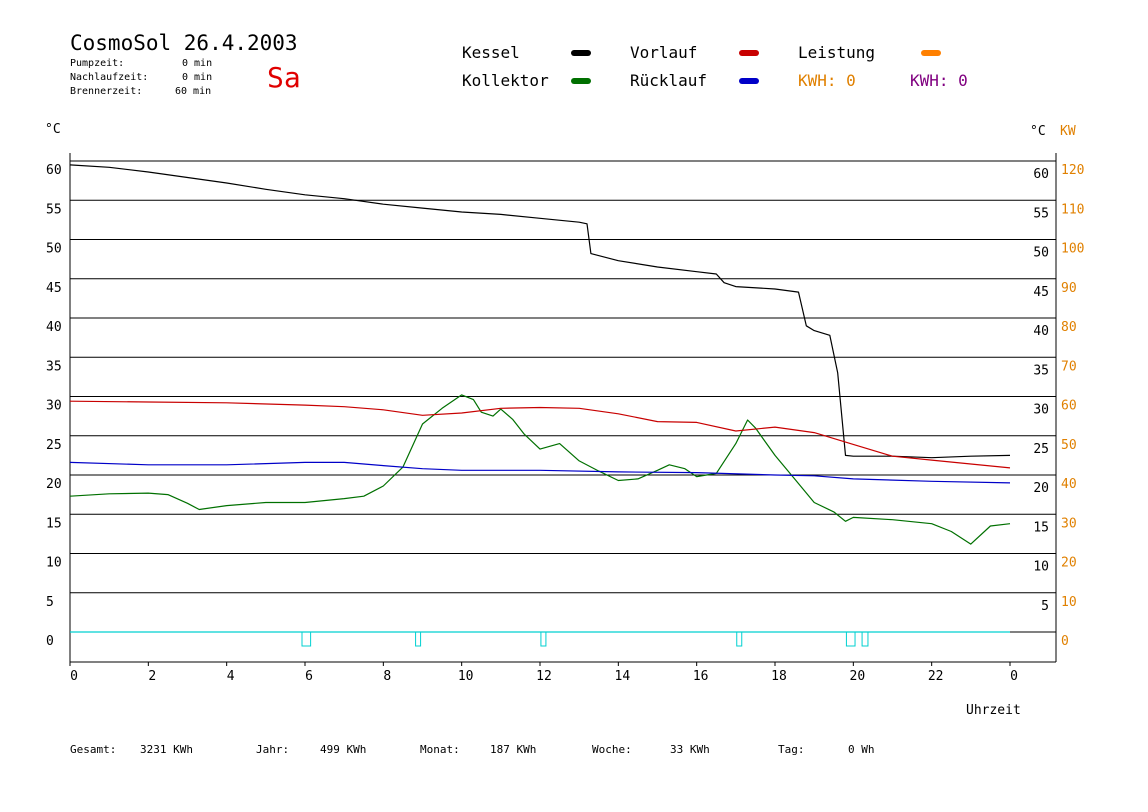 Image resolution: width=1148 pixels, height=812 pixels. I want to click on x-tick-label: 4, so click(231, 676).